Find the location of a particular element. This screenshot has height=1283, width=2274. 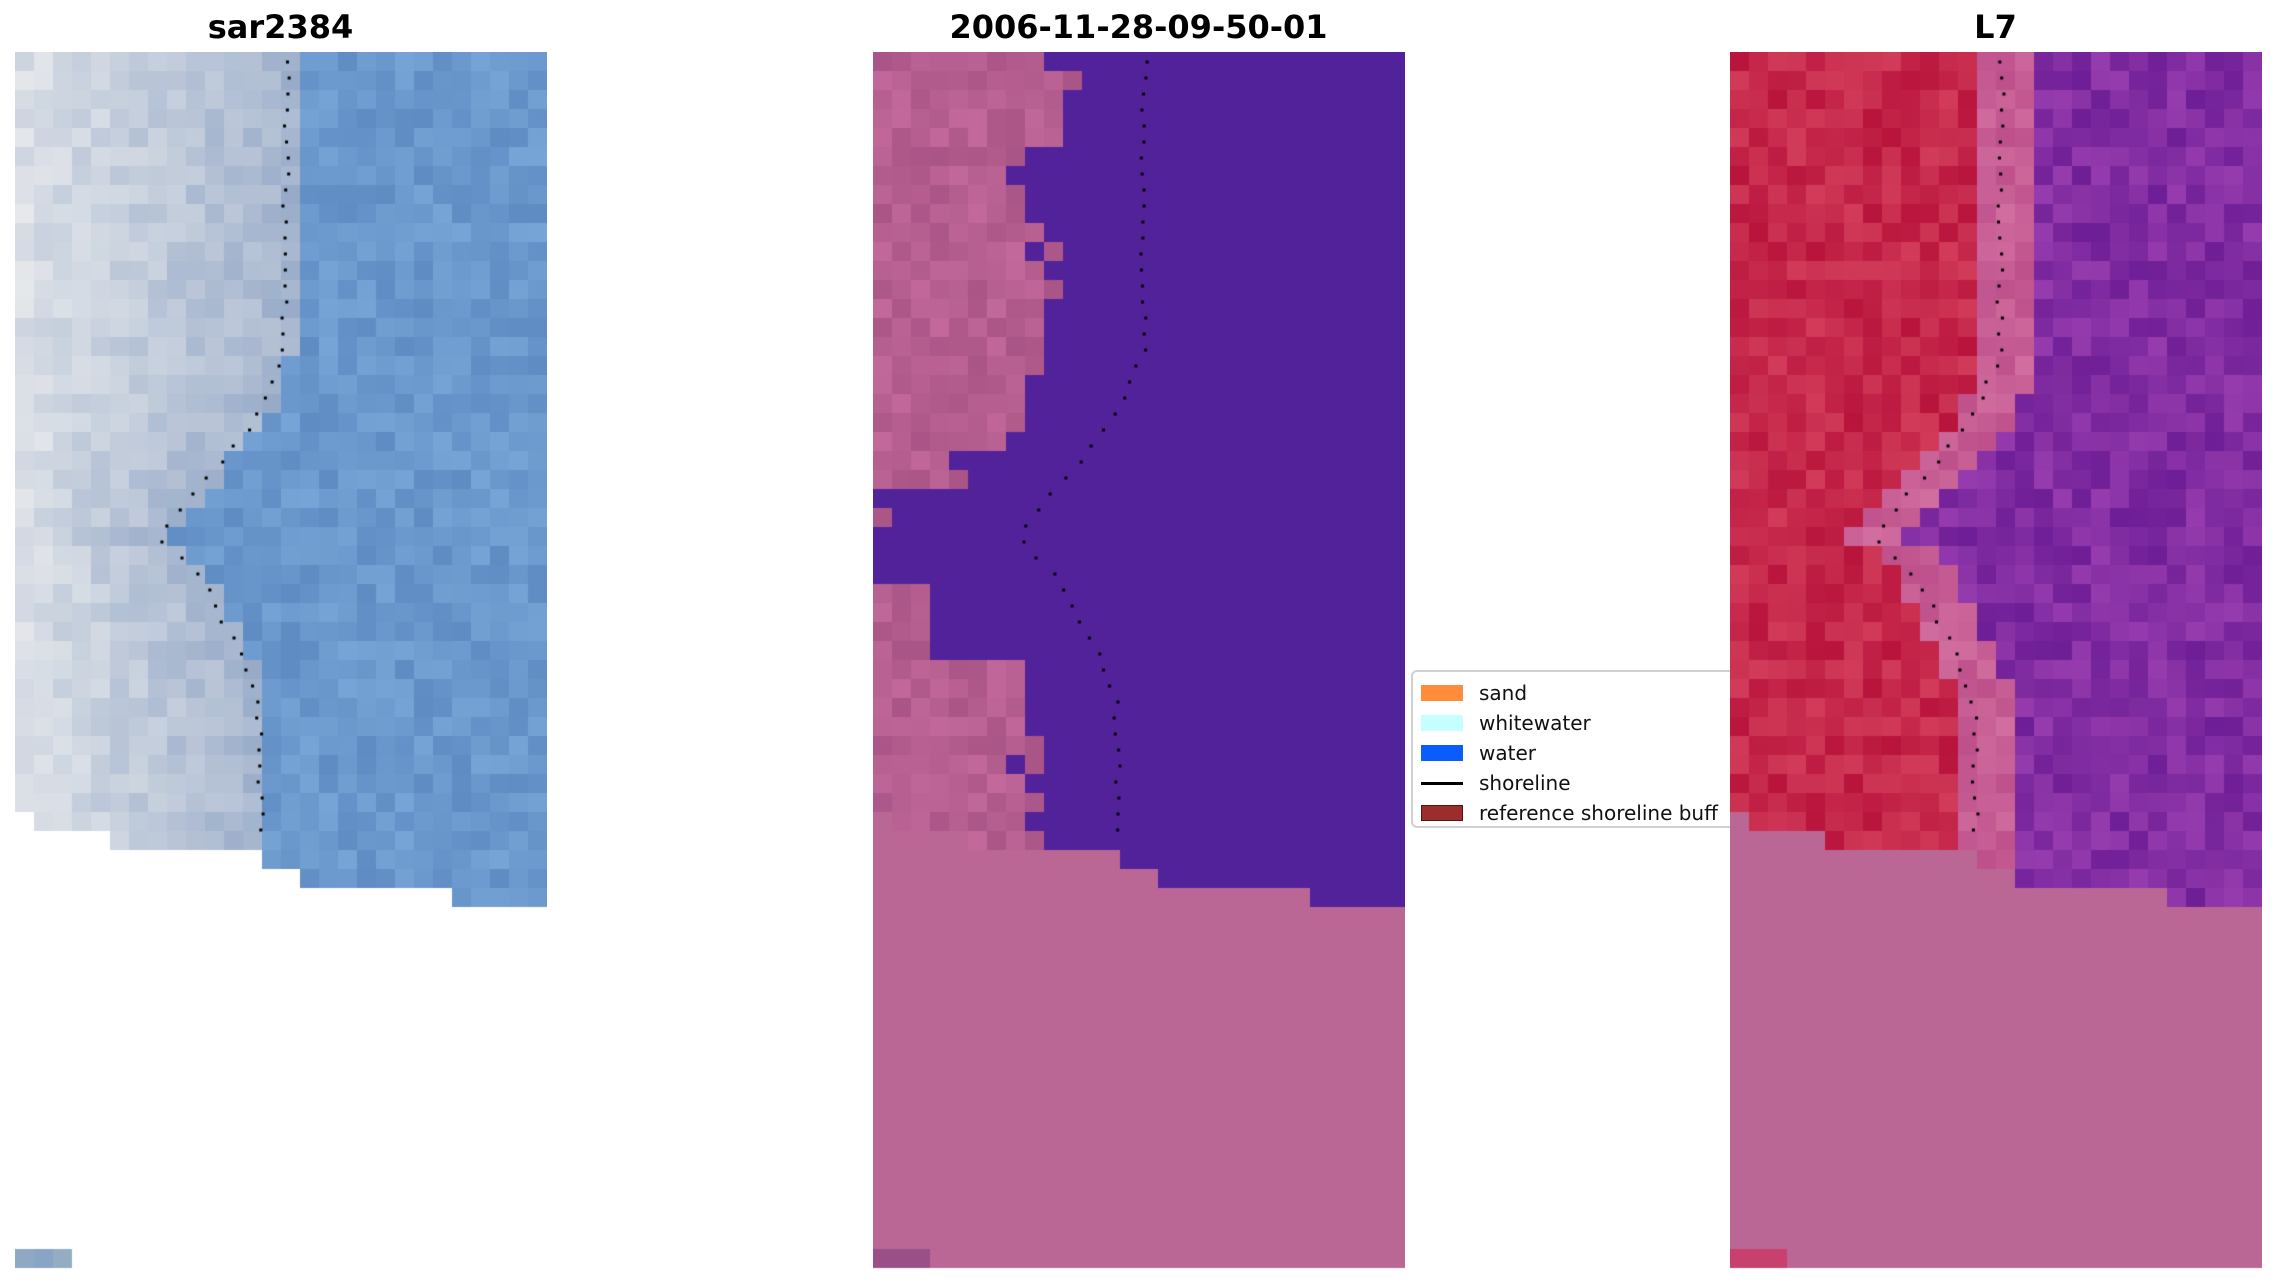

legend-label: reference shoreline buff is located at coordinates (1598, 813).